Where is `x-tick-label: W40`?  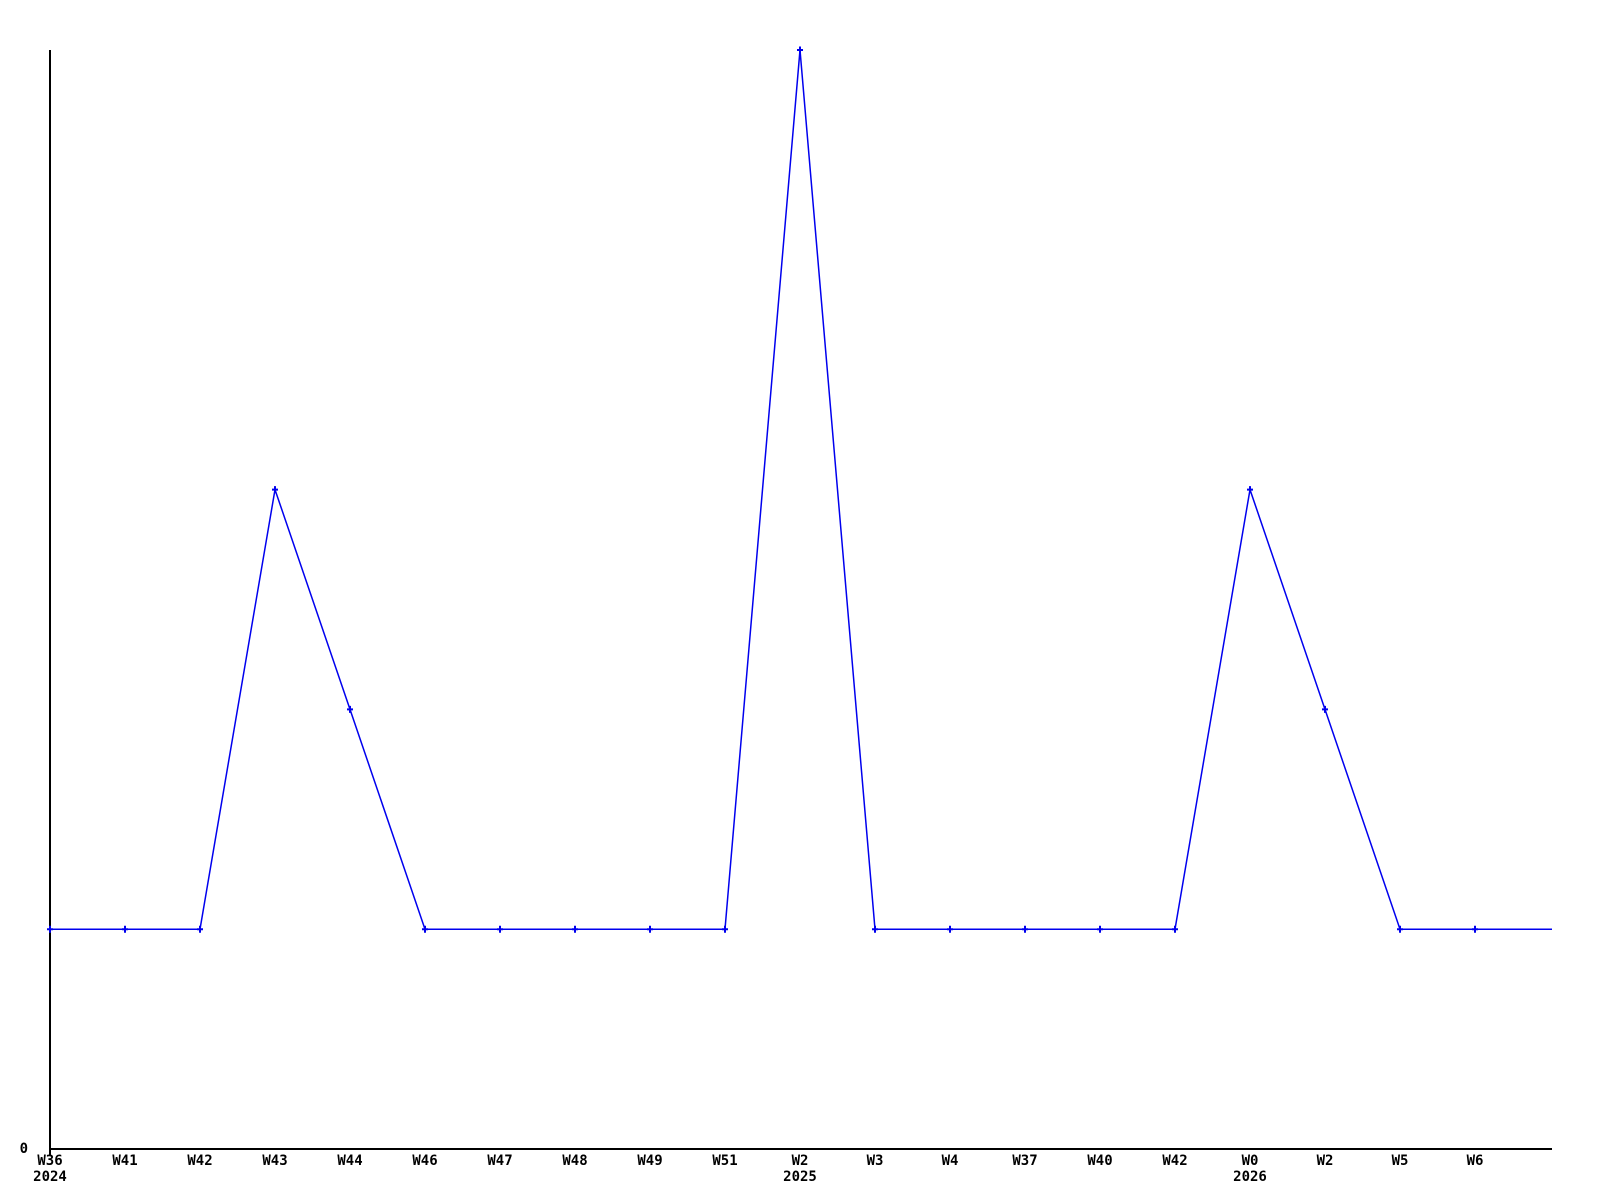 x-tick-label: W40 is located at coordinates (1100, 1161).